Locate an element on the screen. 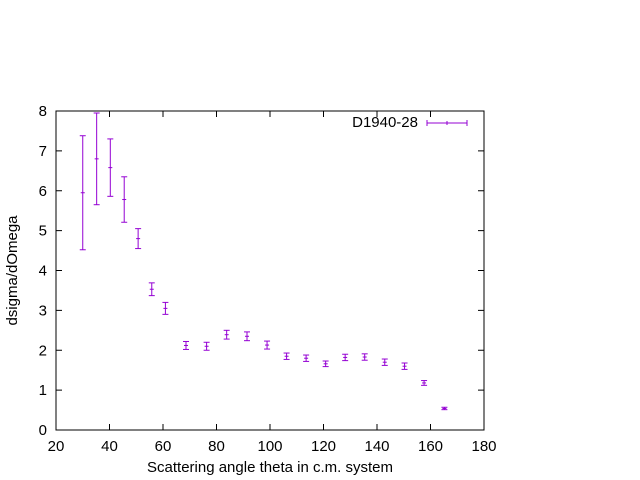 The height and width of the screenshot is (480, 640). x-axis-label: Scattering angle theta in c.m. system is located at coordinates (270, 467).